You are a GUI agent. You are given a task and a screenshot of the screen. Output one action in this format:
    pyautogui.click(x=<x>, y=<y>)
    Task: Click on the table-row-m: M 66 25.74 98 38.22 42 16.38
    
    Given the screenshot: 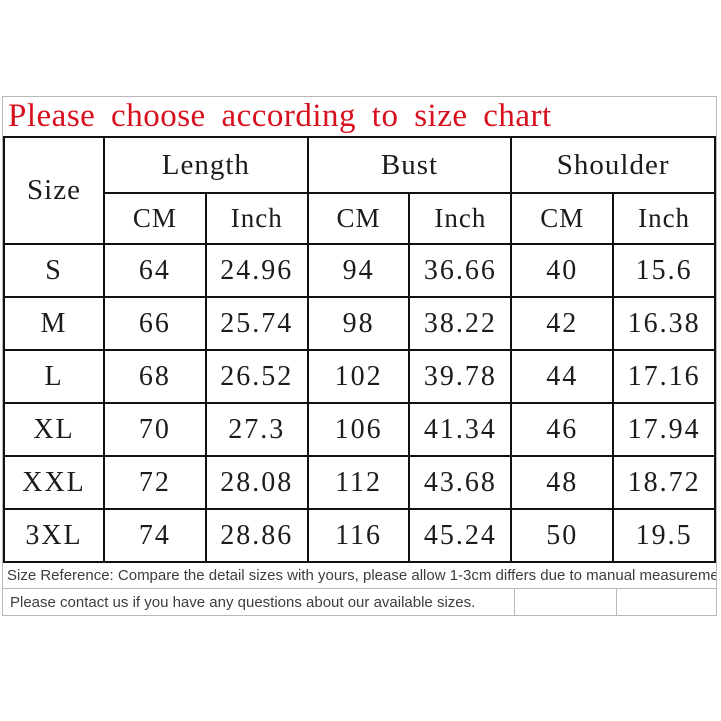 What is the action you would take?
    pyautogui.click(x=359, y=323)
    